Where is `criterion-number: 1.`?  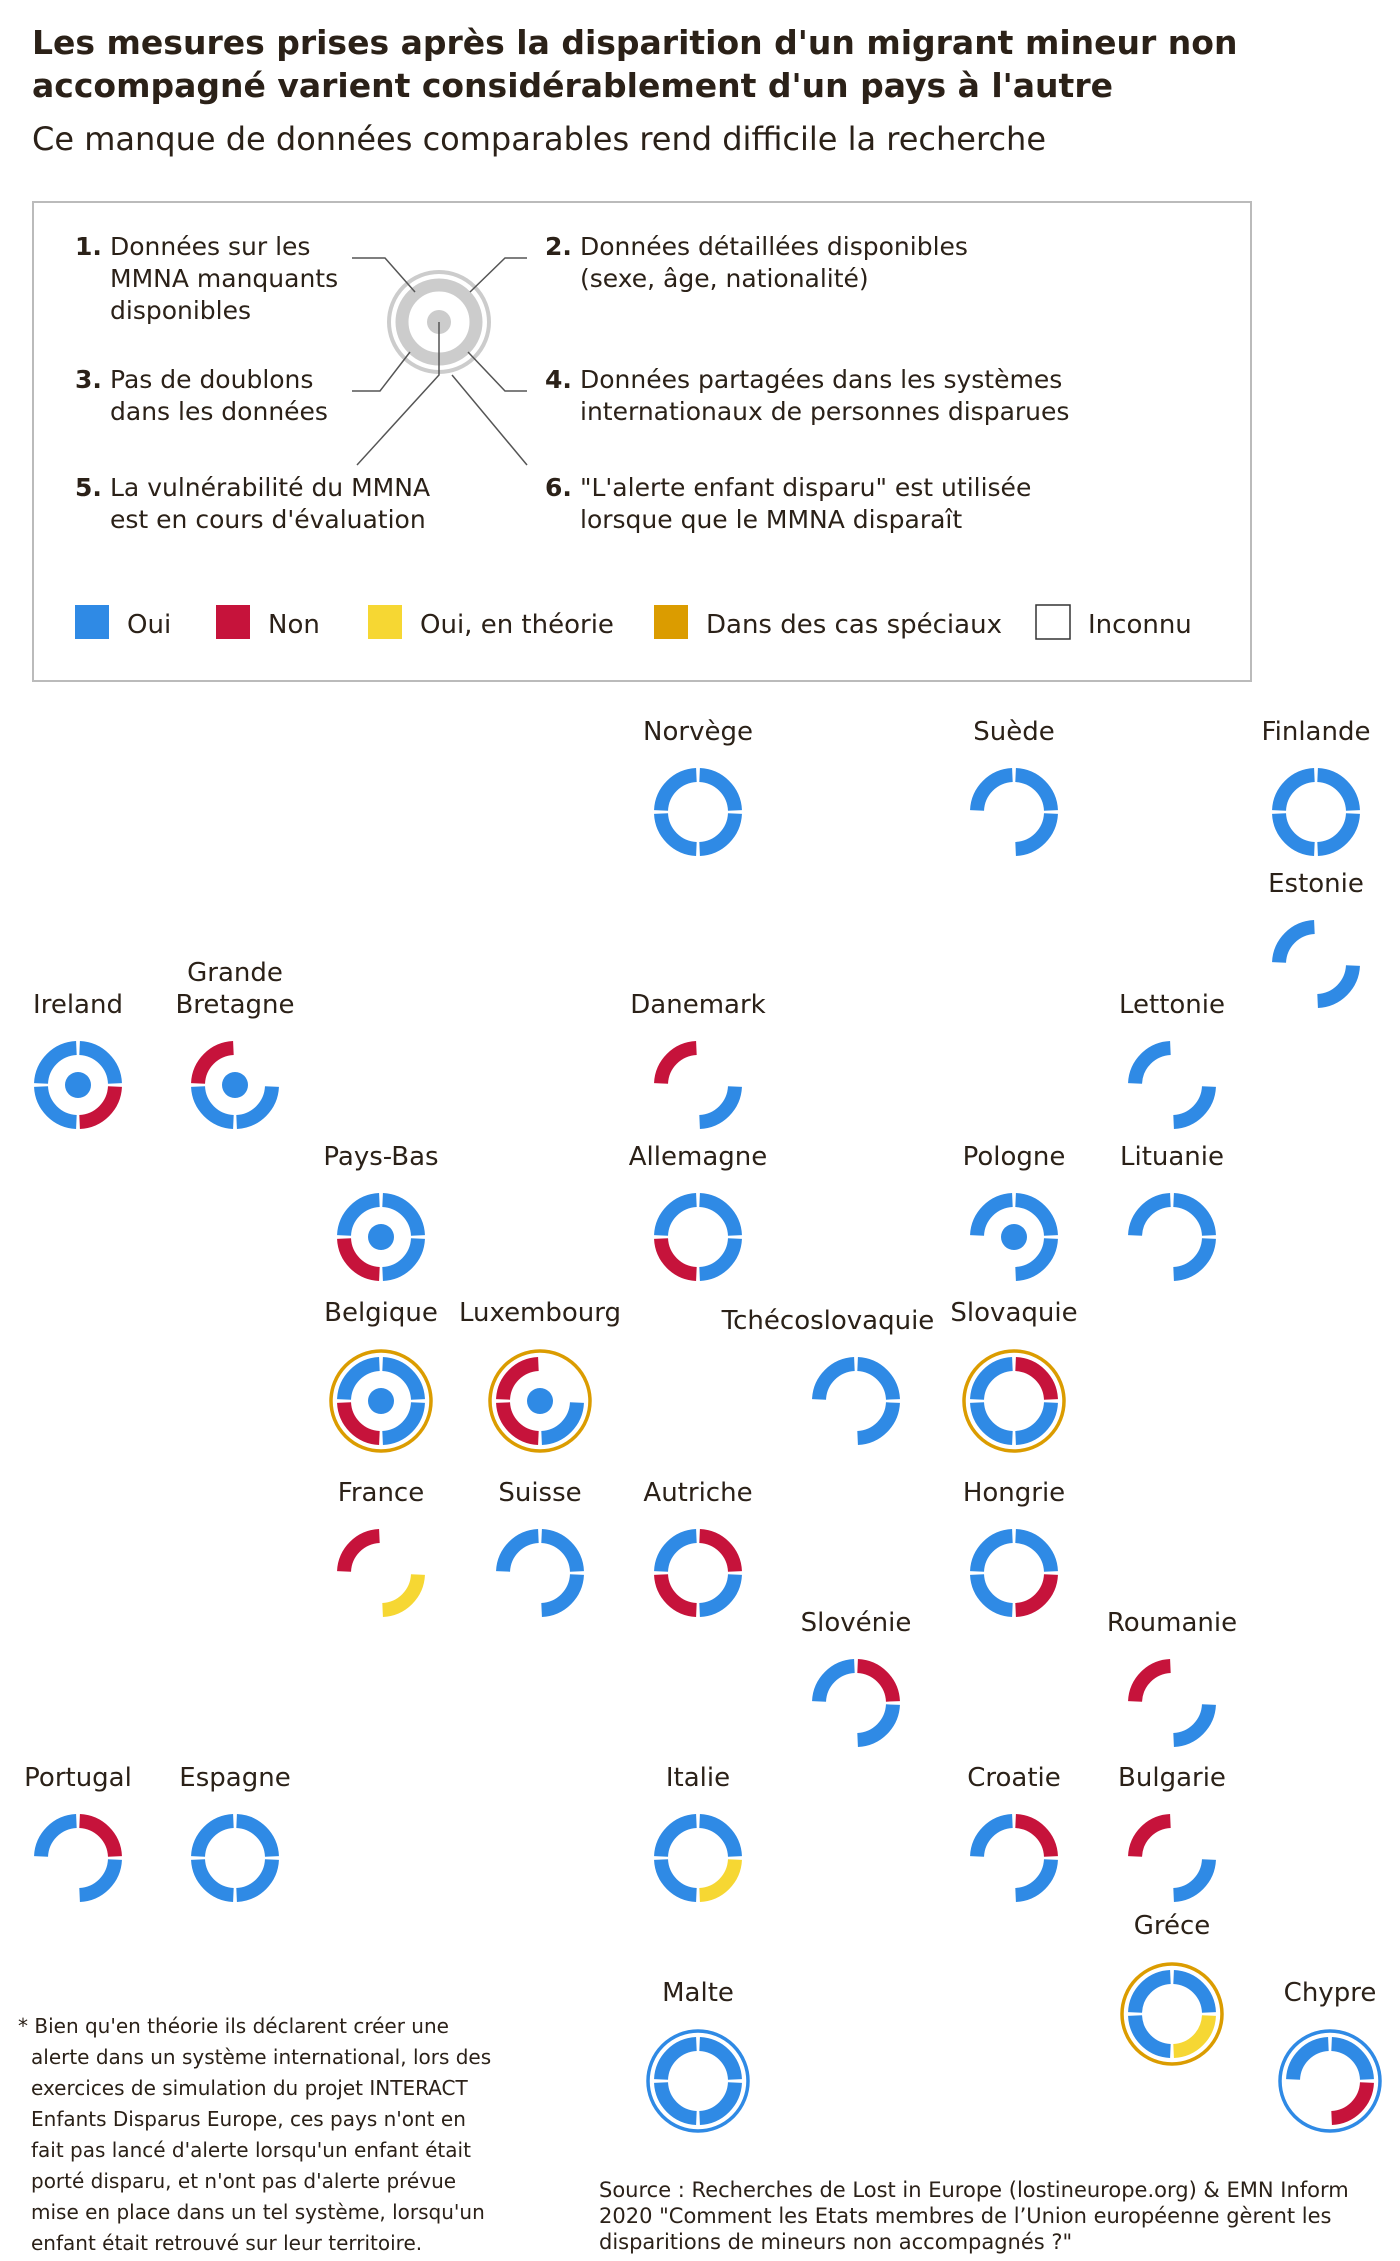
criterion-number: 1. is located at coordinates (88, 246).